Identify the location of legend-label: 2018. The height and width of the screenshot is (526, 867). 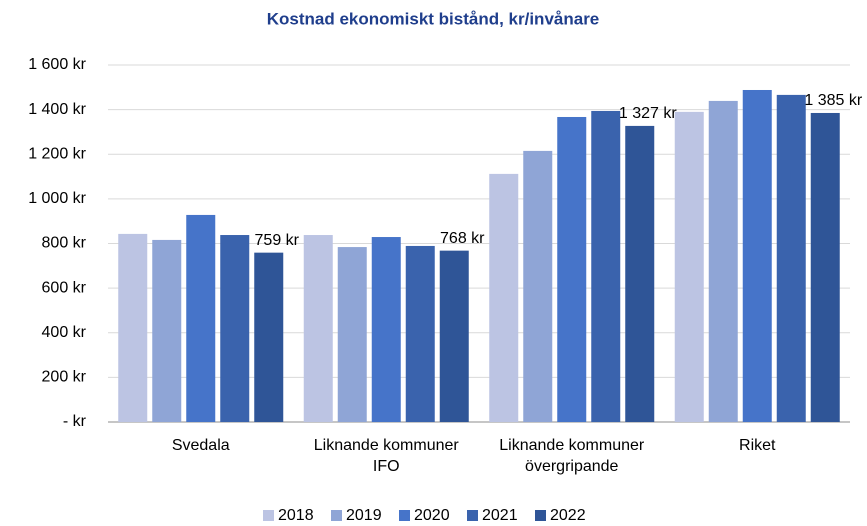
(296, 515).